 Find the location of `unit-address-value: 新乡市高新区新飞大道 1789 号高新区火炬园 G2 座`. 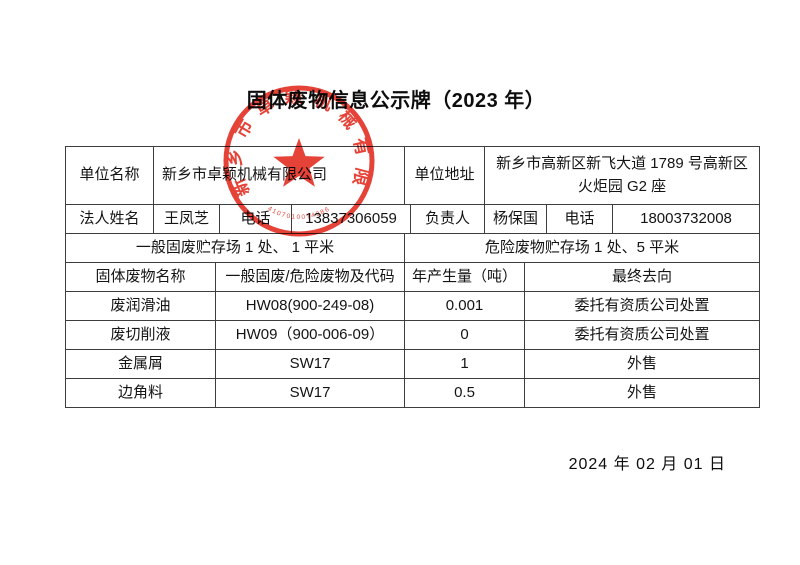

unit-address-value: 新乡市高新区新飞大道 1789 号高新区火炬园 G2 座 is located at coordinates (621, 175).